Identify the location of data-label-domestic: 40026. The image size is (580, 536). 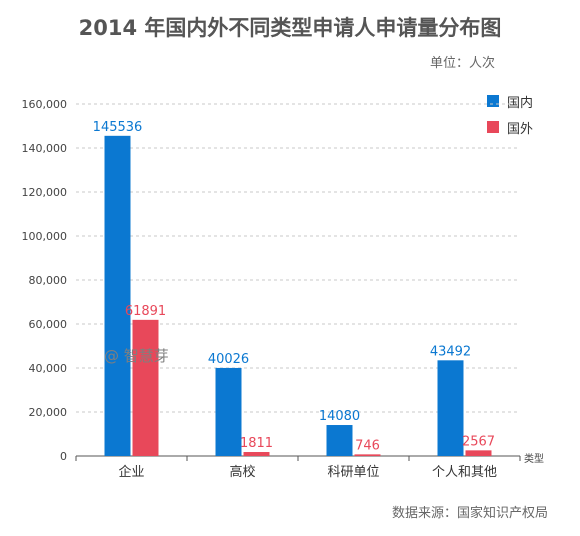
(228, 359).